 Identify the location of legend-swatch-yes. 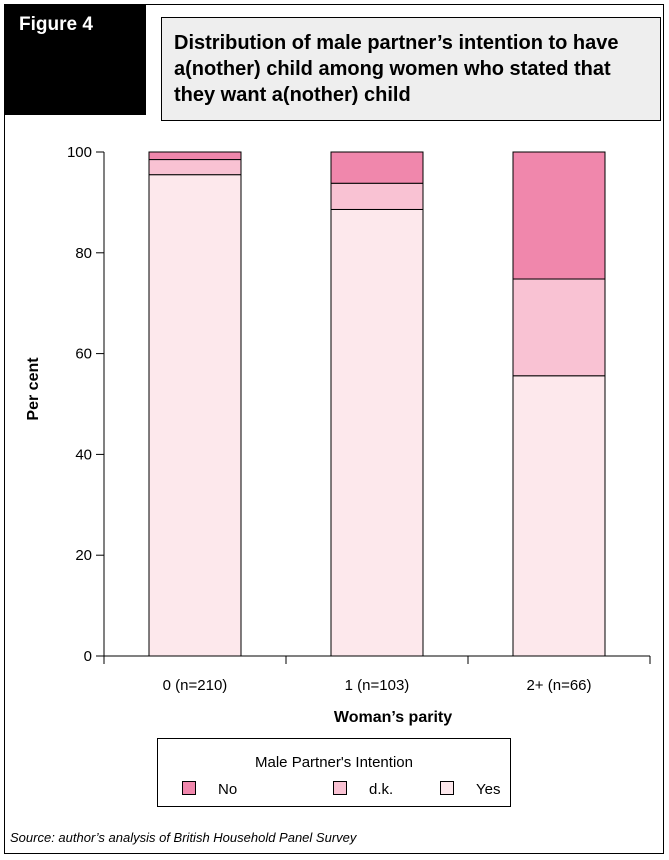
(447, 788).